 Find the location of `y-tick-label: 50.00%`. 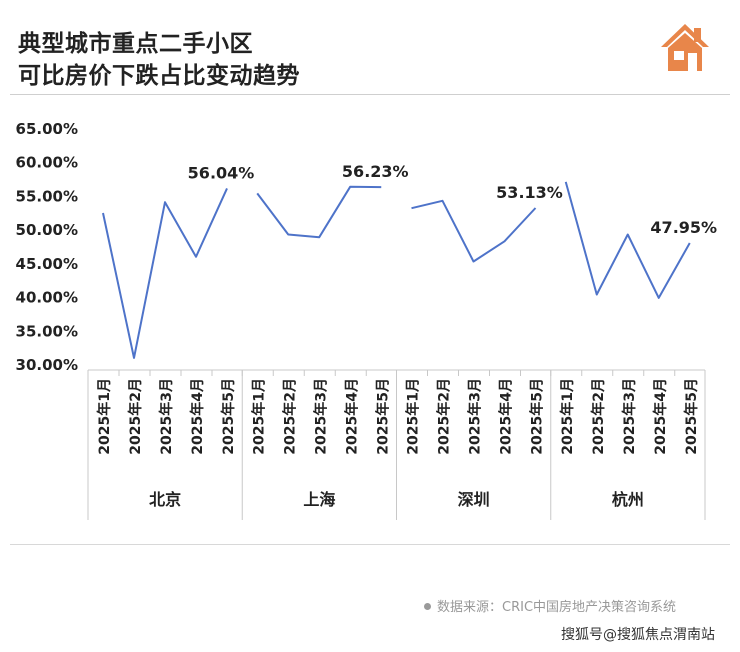

y-tick-label: 50.00% is located at coordinates (47, 230).